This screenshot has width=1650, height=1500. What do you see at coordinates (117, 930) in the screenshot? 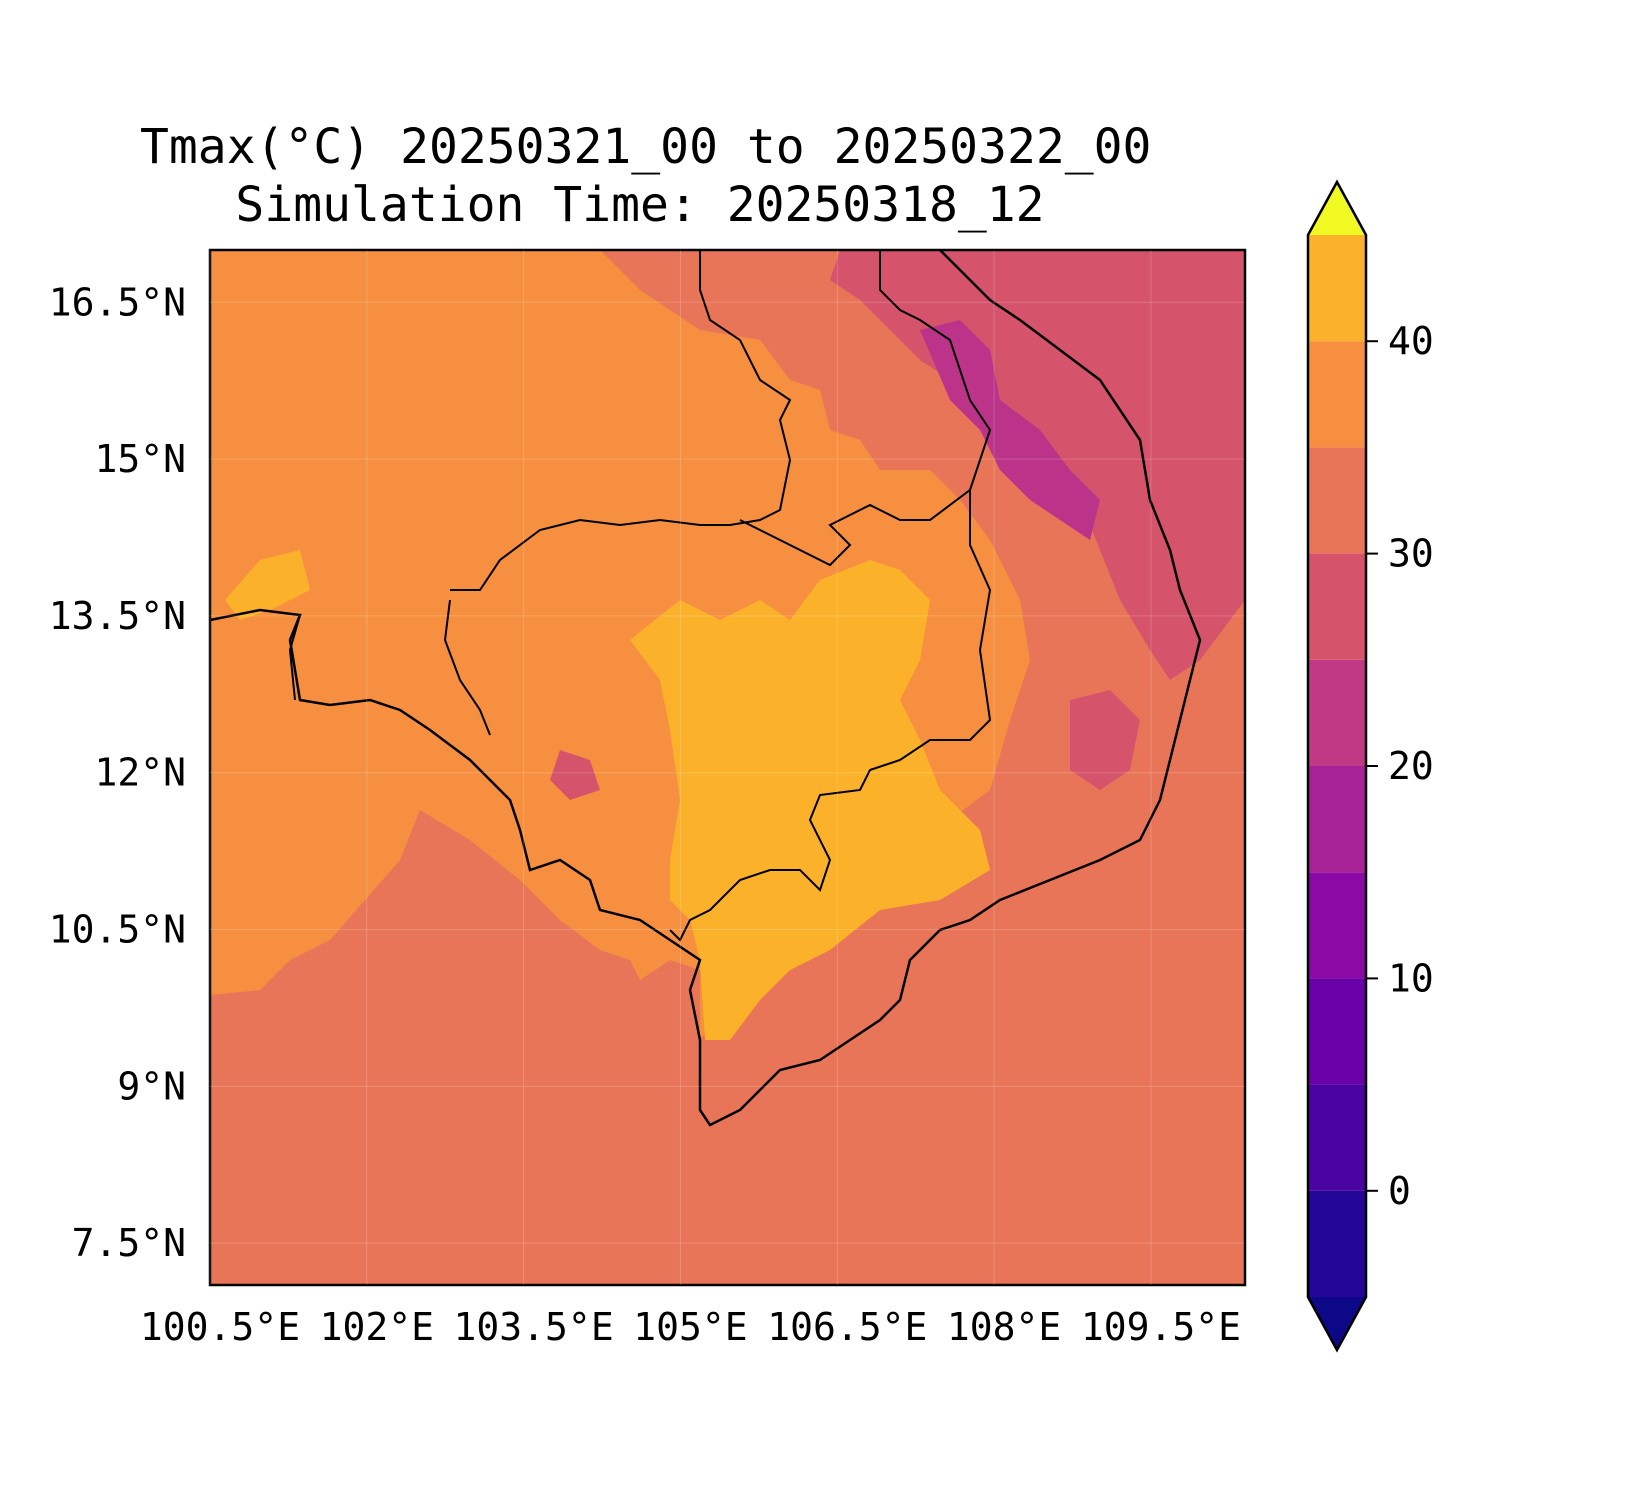
I see `lat-tick-label: 10.5°N` at bounding box center [117, 930].